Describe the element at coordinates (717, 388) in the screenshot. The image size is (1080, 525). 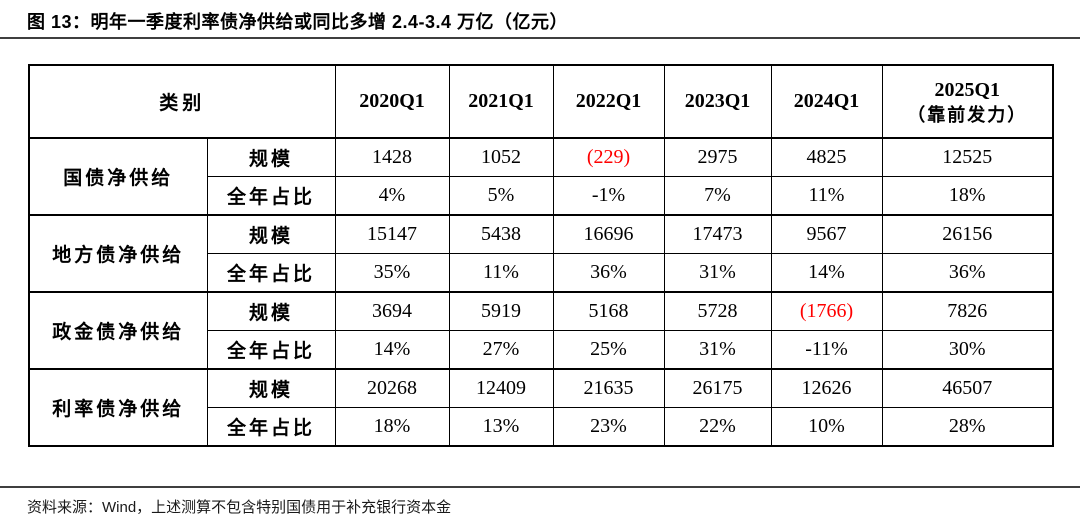
I see `value-cell: 26175` at that location.